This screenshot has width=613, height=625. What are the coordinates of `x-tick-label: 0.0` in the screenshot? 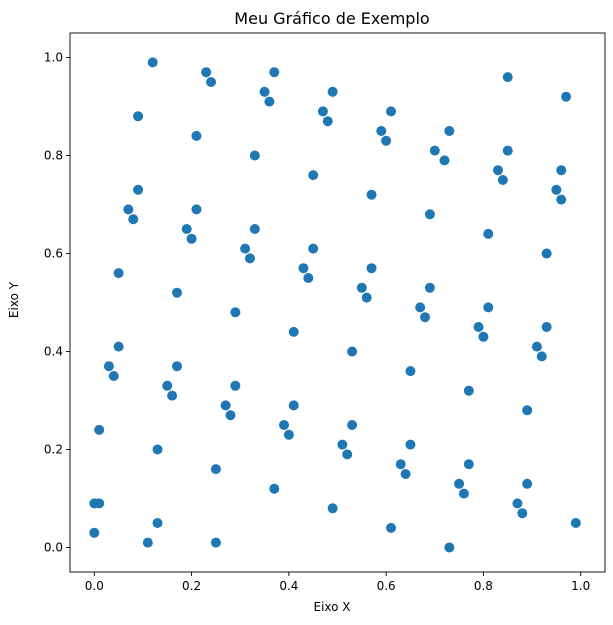 It's located at (94, 586).